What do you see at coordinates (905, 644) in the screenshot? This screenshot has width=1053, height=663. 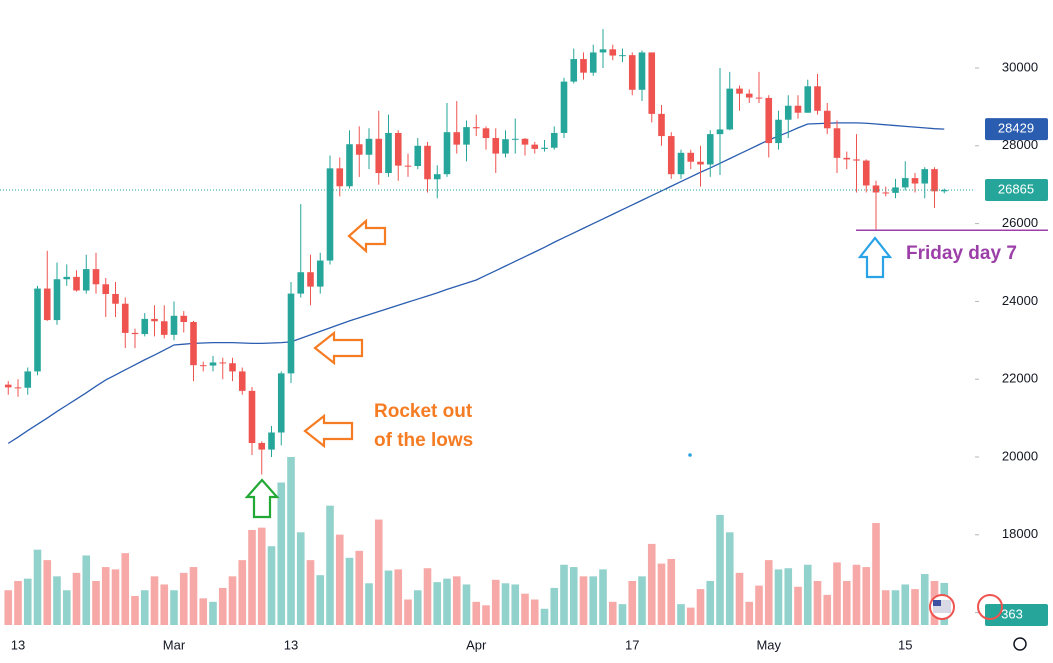 I see `x-tick-label: 15` at bounding box center [905, 644].